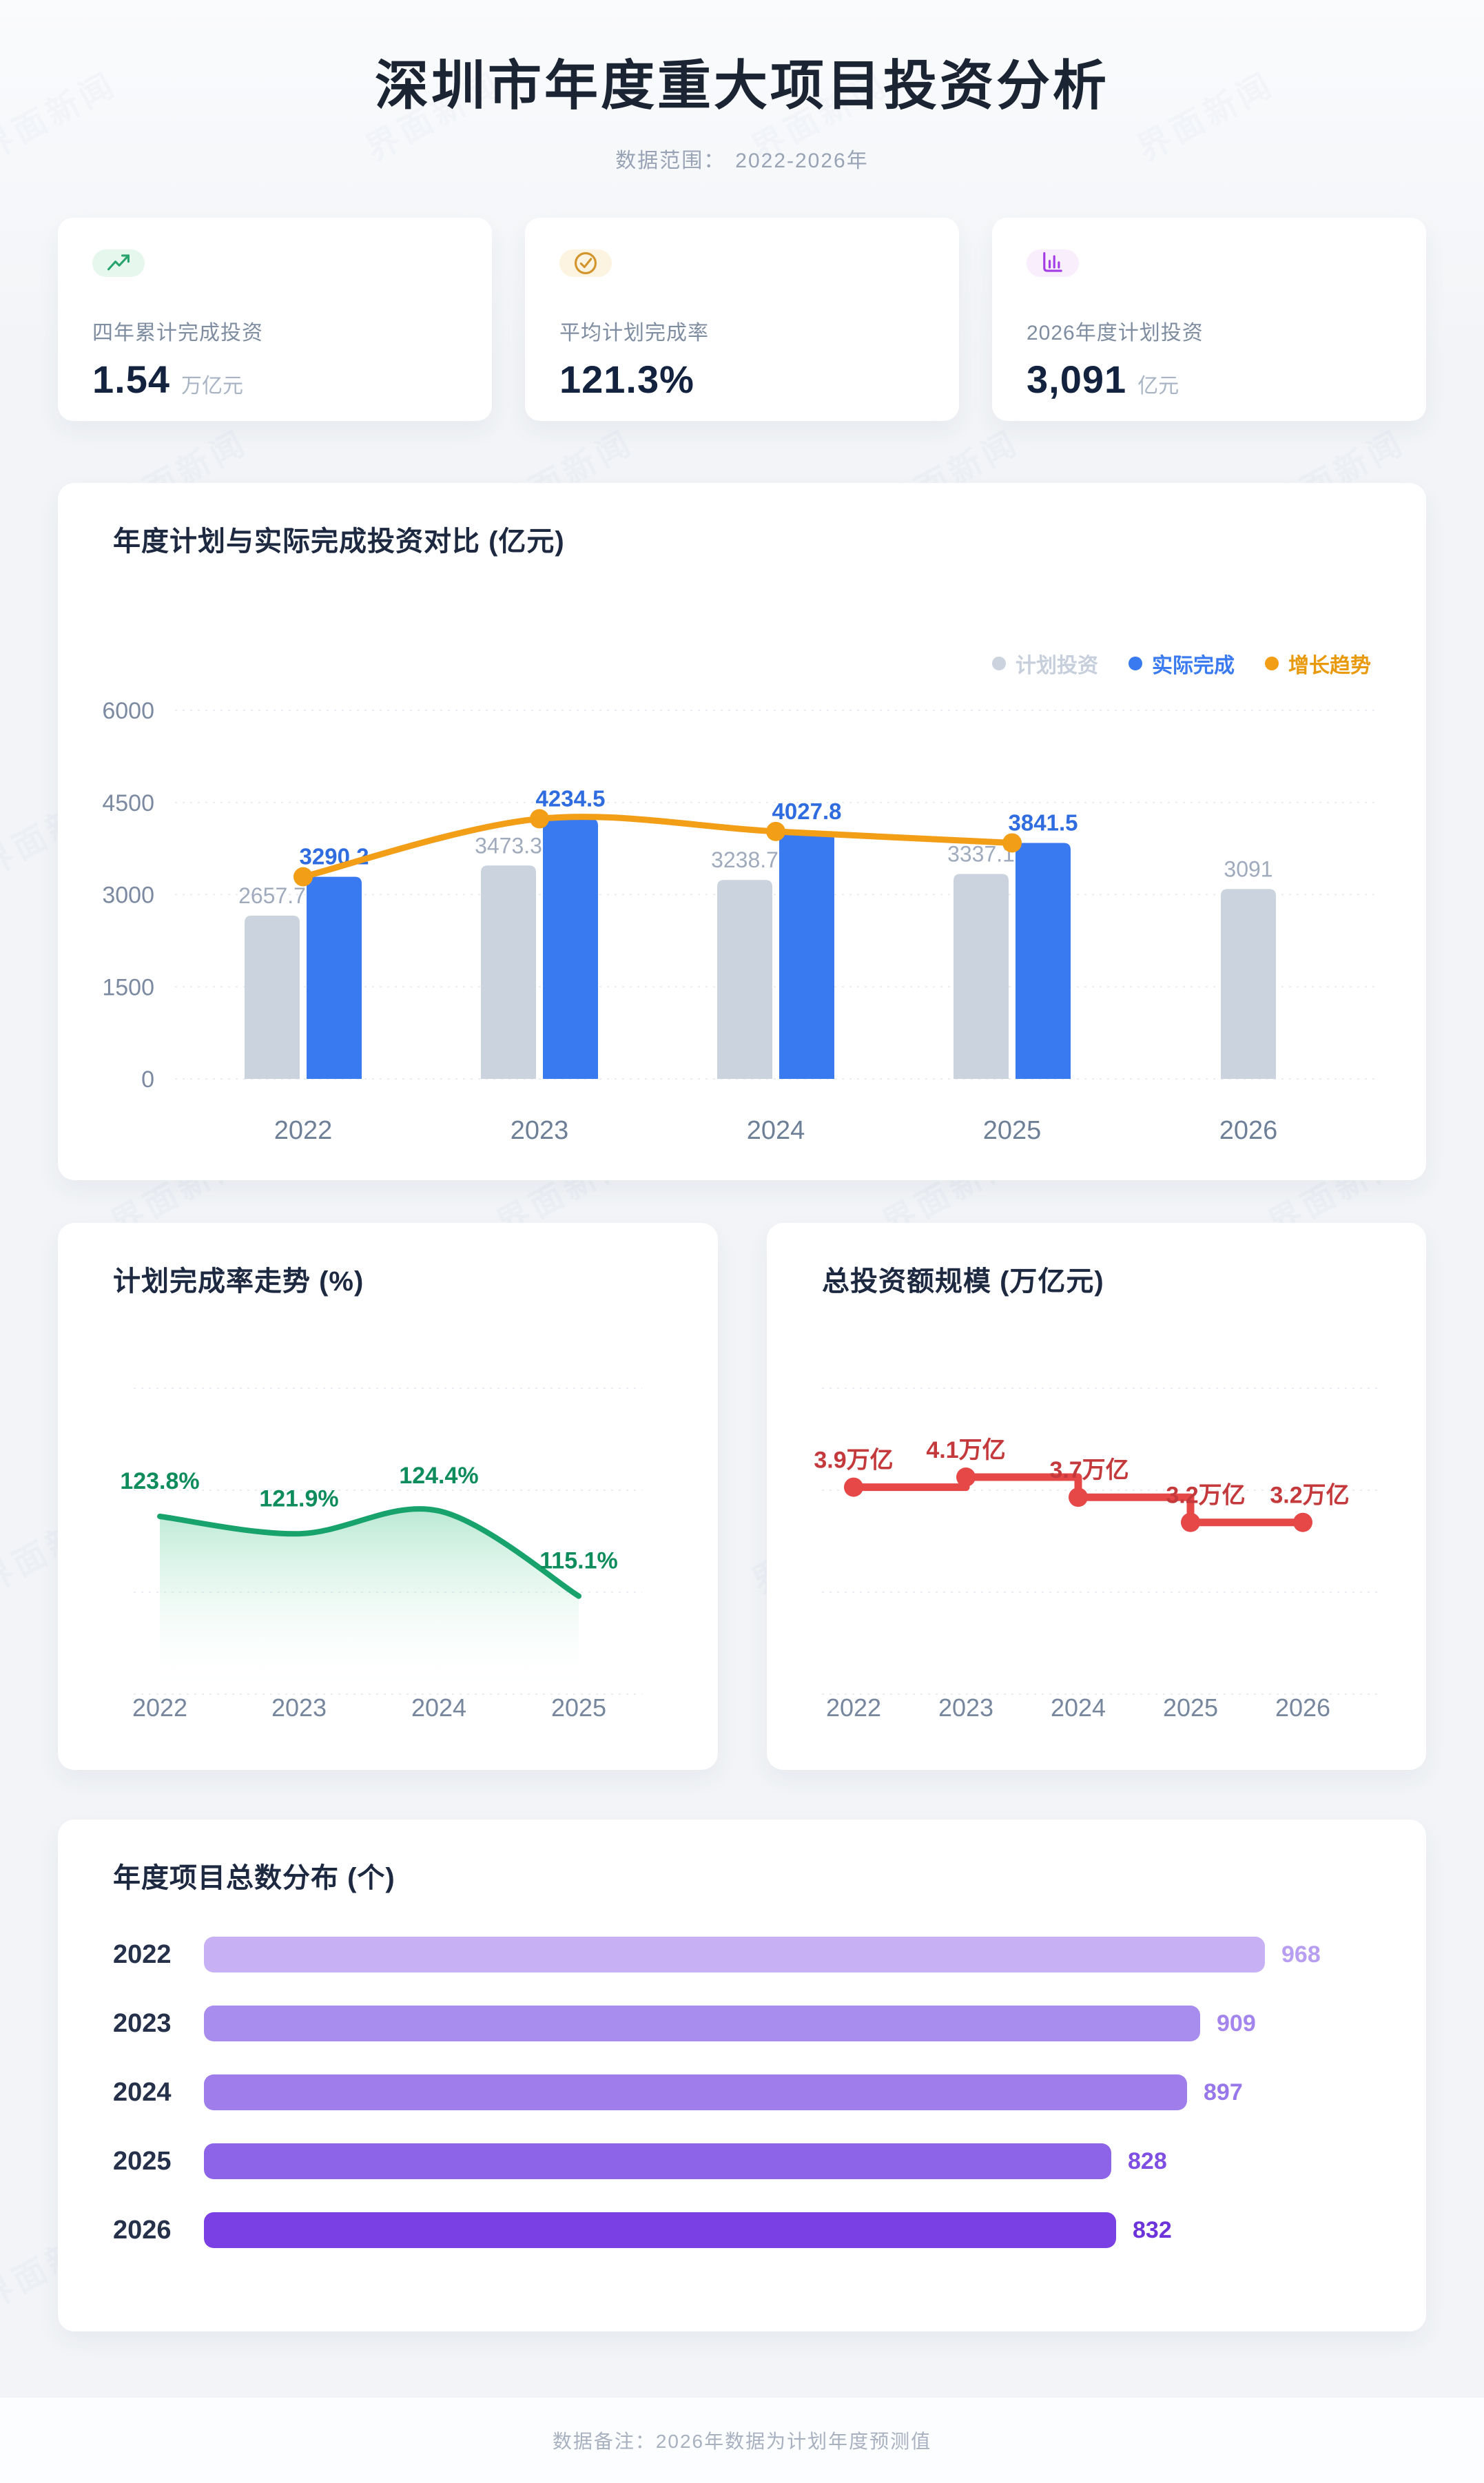  I want to click on project-count-row: 2026 832, so click(742, 2230).